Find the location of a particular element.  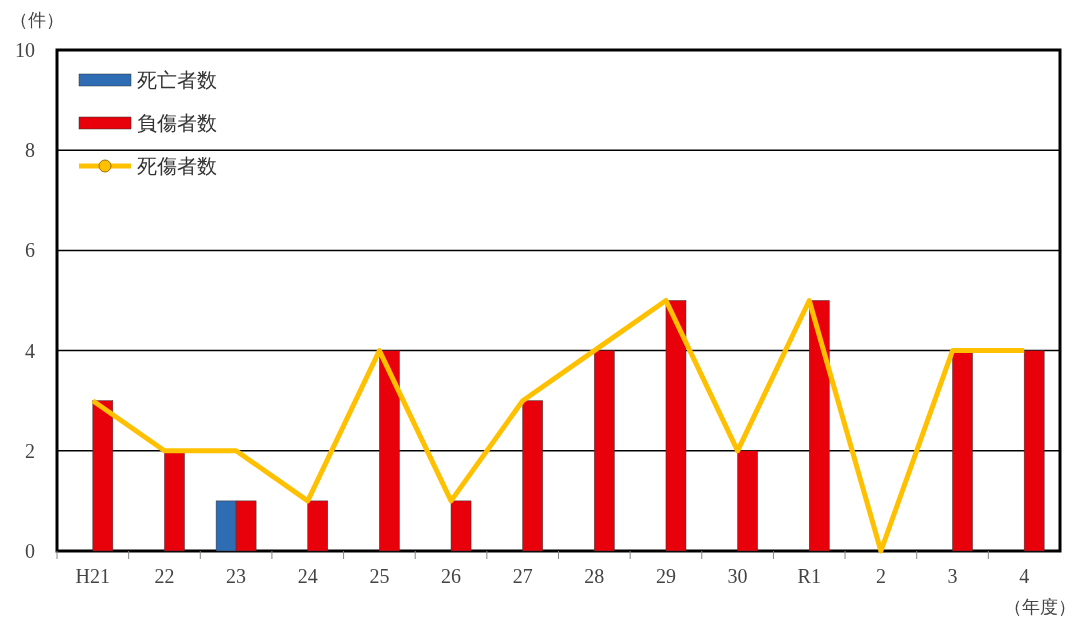

legend-label: 死傷者数 is located at coordinates (177, 166).